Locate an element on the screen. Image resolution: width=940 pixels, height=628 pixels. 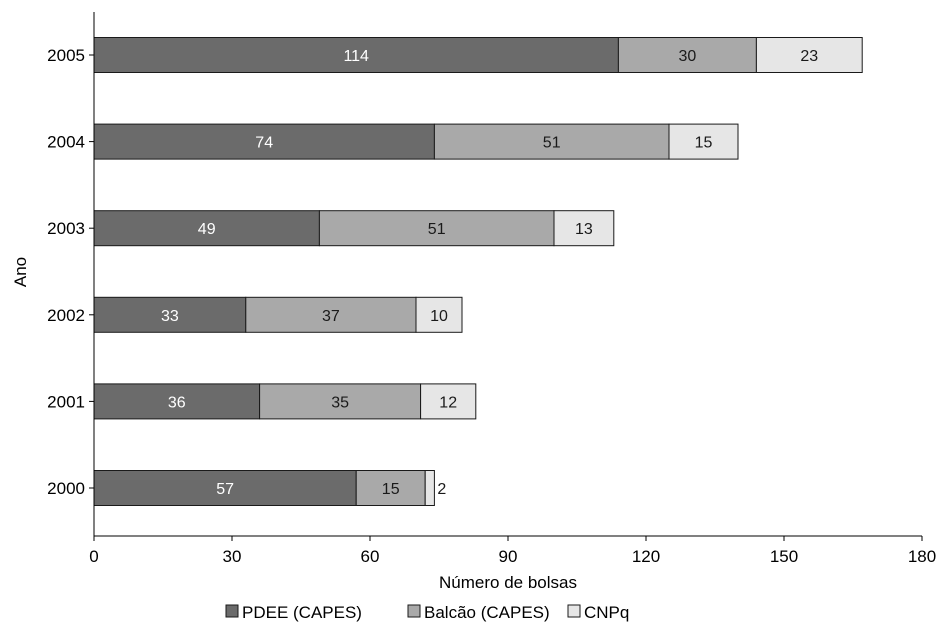
bar-value-label: 13 is located at coordinates (584, 229).